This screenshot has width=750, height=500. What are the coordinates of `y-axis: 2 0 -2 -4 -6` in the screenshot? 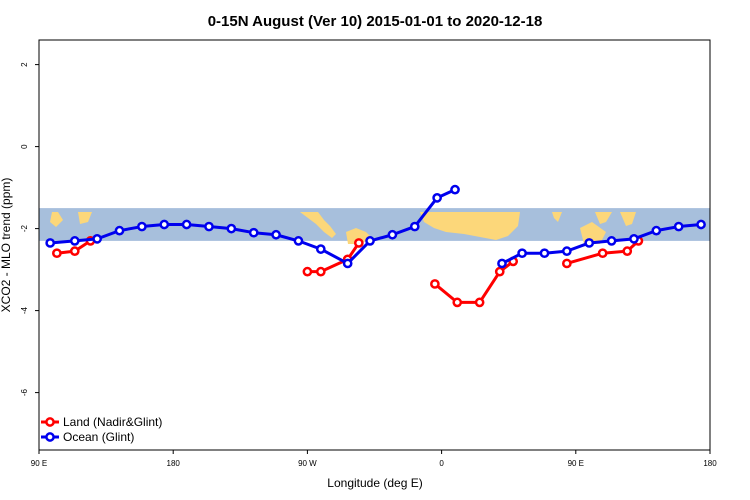 It's located at (29, 229).